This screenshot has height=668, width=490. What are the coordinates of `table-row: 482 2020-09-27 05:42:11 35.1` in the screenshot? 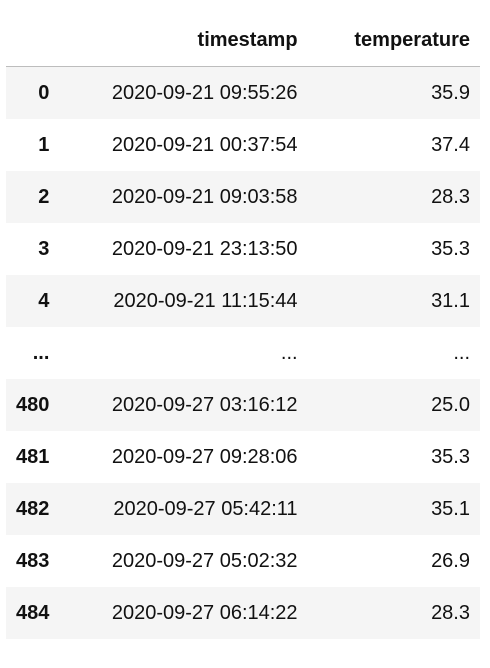 It's located at (243, 509).